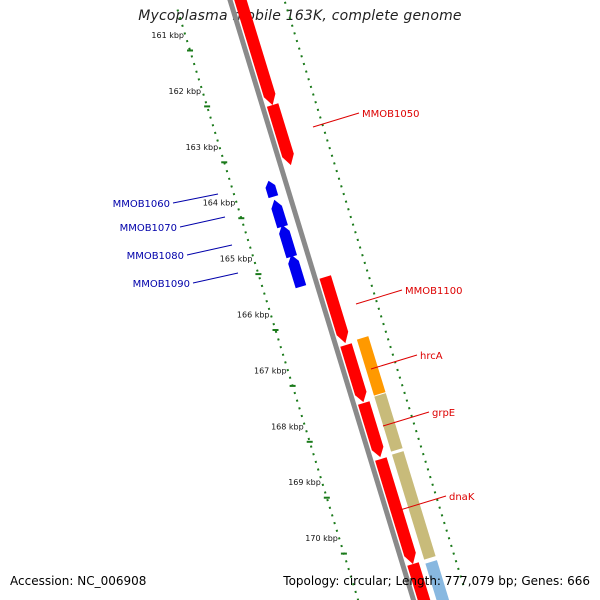  Describe the element at coordinates (419, 581) in the screenshot. I see `cds-forward-downstream-box` at that location.